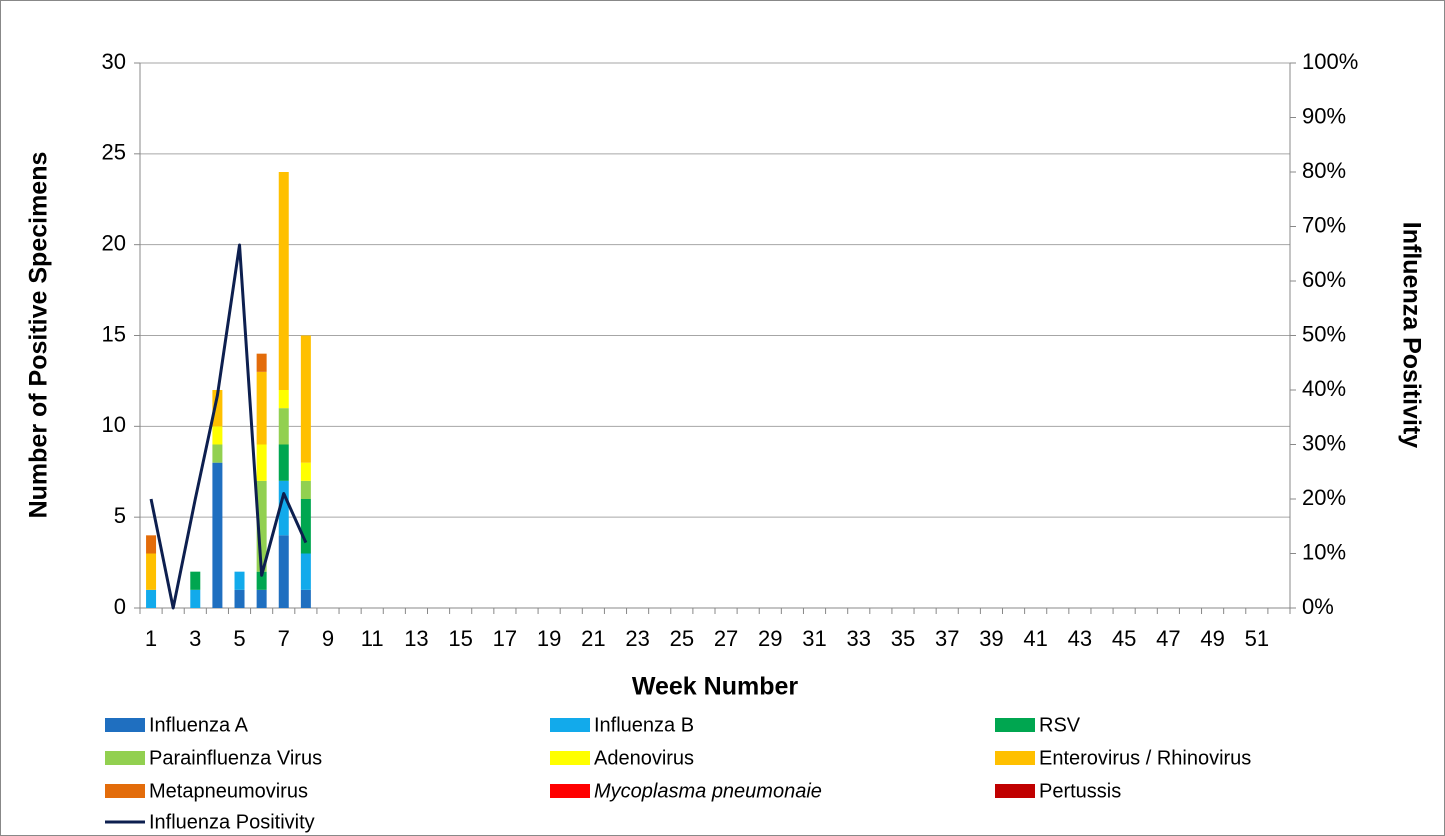 The image size is (1445, 836). I want to click on y2-axis-title: Influenza Positivity, so click(1411, 335).